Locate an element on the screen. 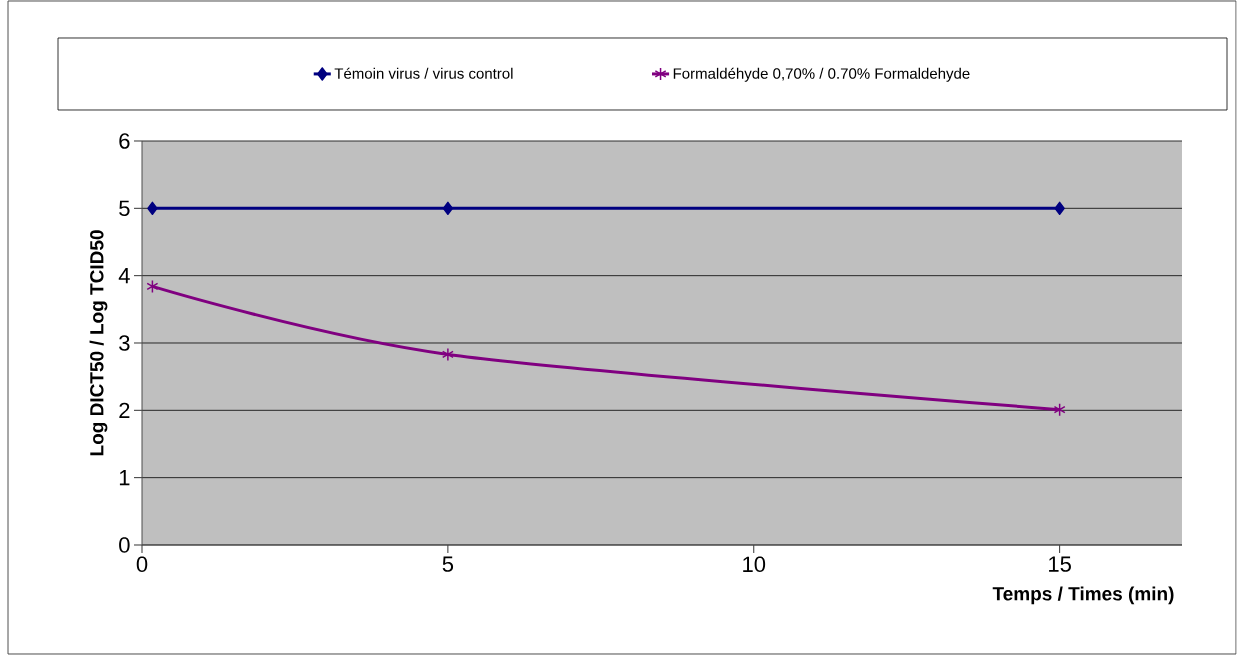  y-tick-label: 0 is located at coordinates (124, 545).